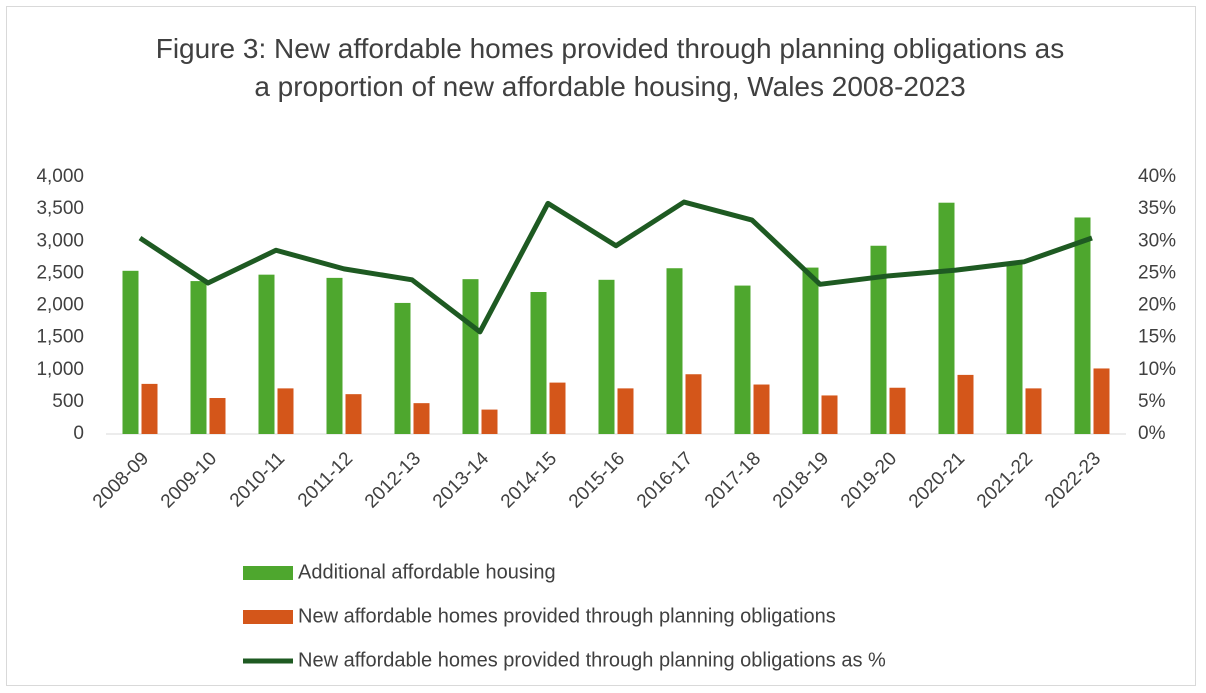 Image resolution: width=1206 pixels, height=693 pixels. What do you see at coordinates (1157, 272) in the screenshot?
I see `y2-tick-label: 25%` at bounding box center [1157, 272].